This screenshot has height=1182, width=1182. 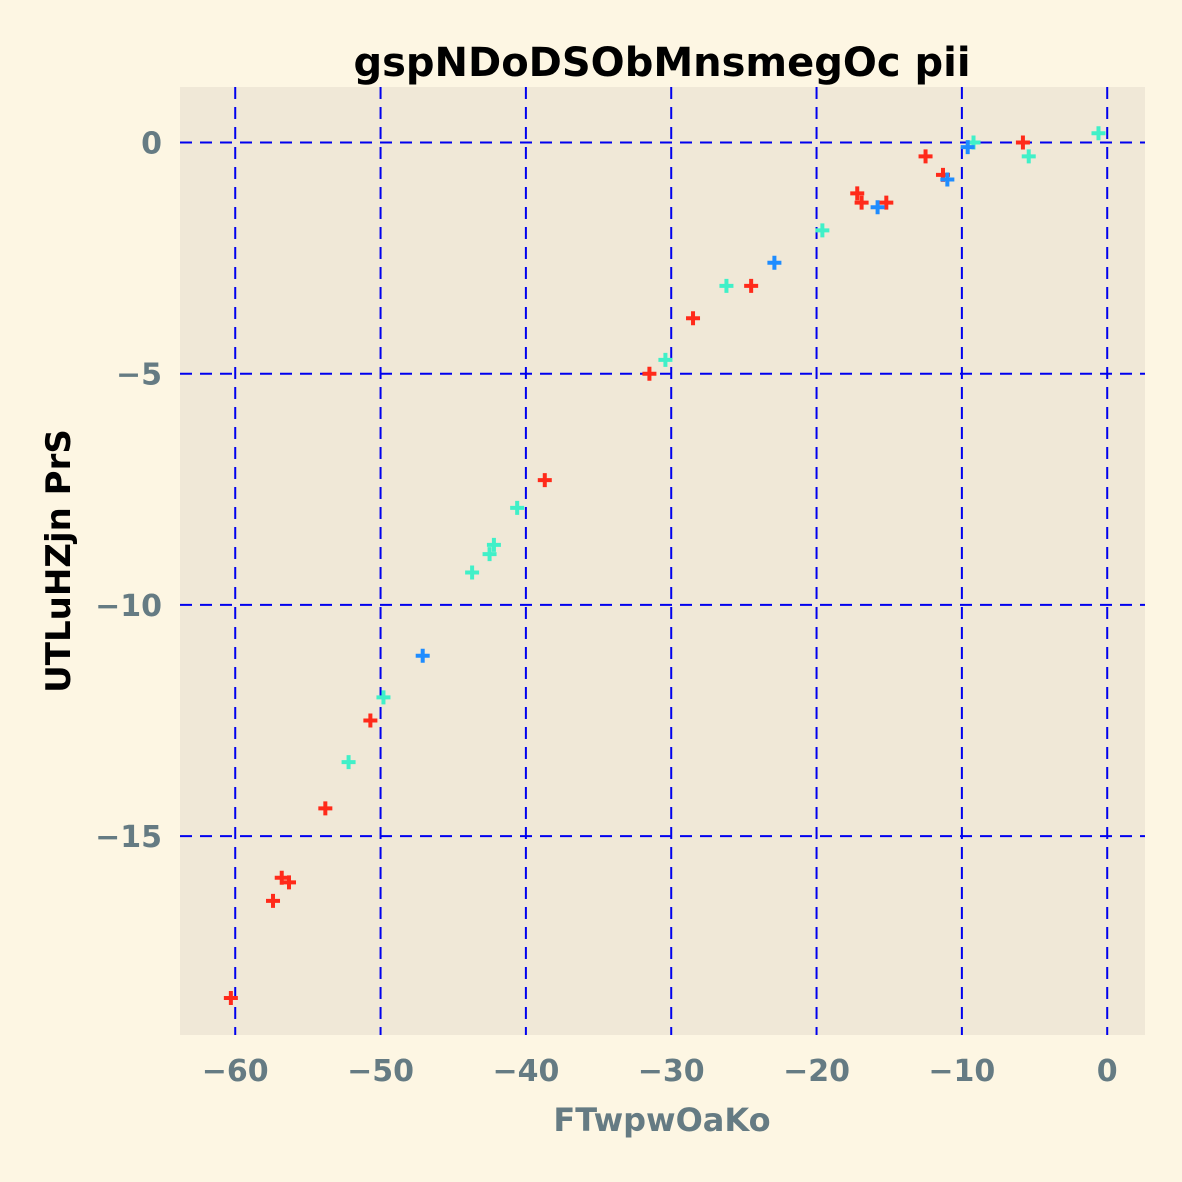 What do you see at coordinates (671, 1071) in the screenshot?
I see `x-tick-label: −30` at bounding box center [671, 1071].